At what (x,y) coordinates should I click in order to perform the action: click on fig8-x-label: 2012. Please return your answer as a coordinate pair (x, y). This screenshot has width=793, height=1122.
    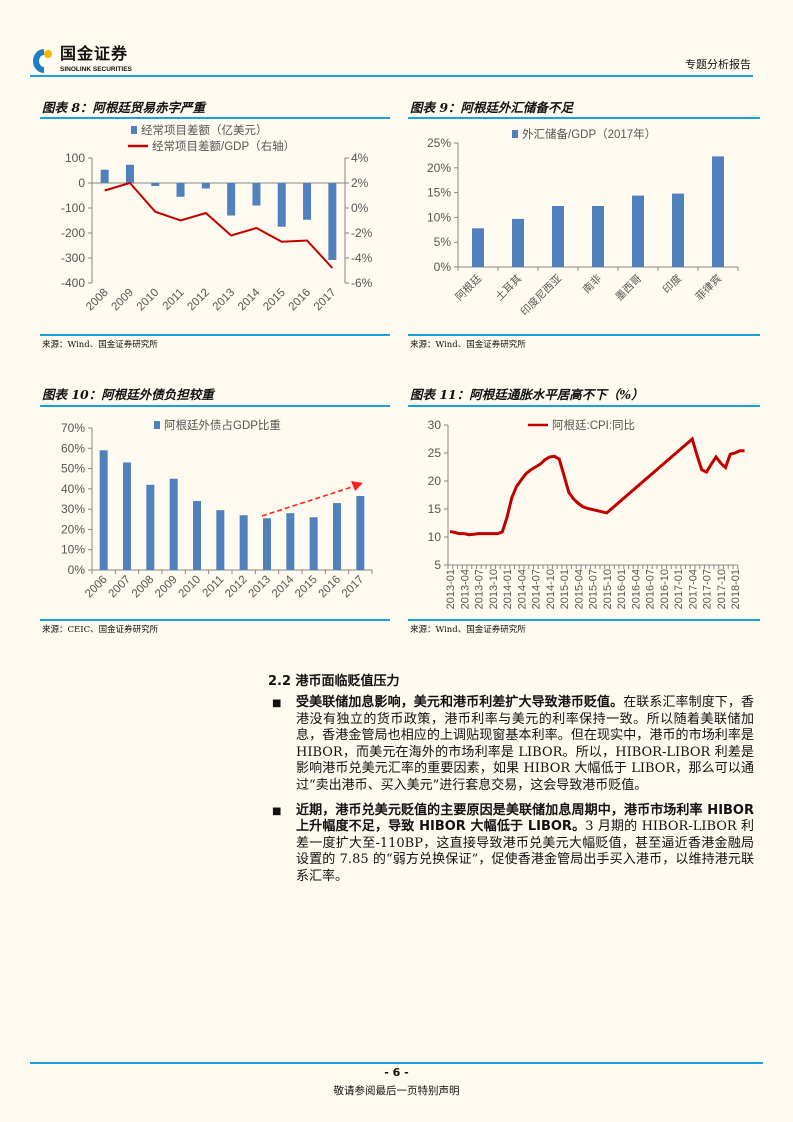
    Looking at the image, I should click on (198, 300).